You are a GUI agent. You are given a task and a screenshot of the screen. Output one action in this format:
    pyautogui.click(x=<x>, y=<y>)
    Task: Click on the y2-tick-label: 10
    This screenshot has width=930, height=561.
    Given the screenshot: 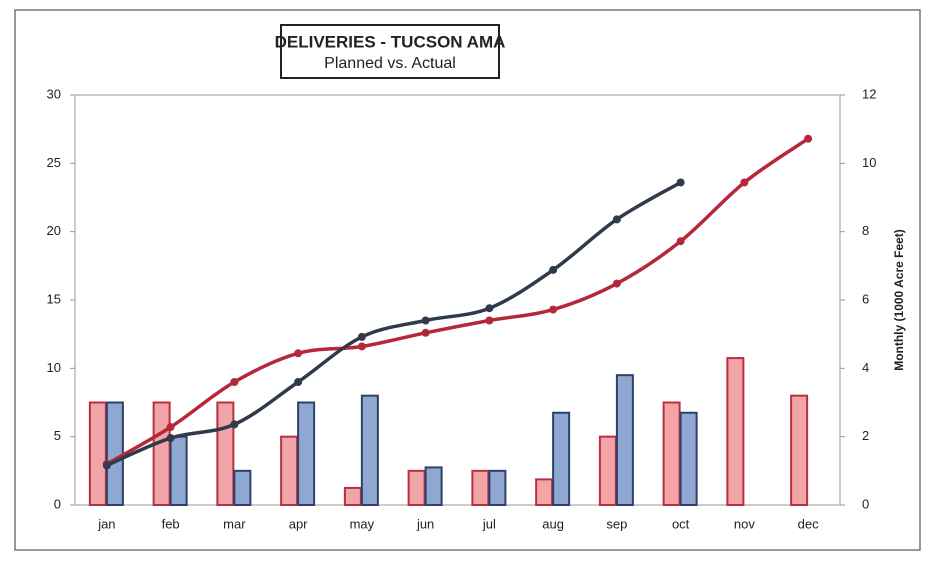 What is the action you would take?
    pyautogui.click(x=869, y=162)
    